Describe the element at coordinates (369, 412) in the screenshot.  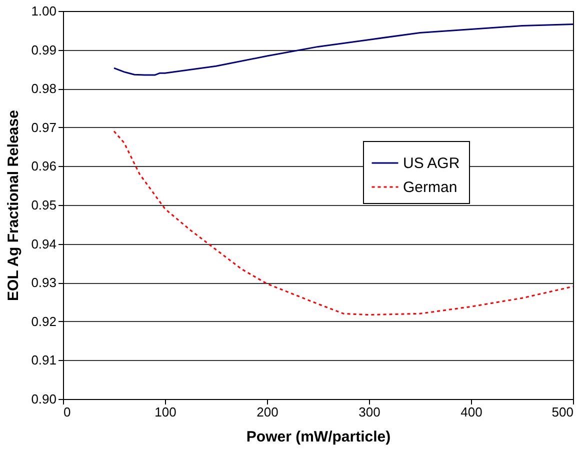
I see `x-tick-label: 300` at that location.